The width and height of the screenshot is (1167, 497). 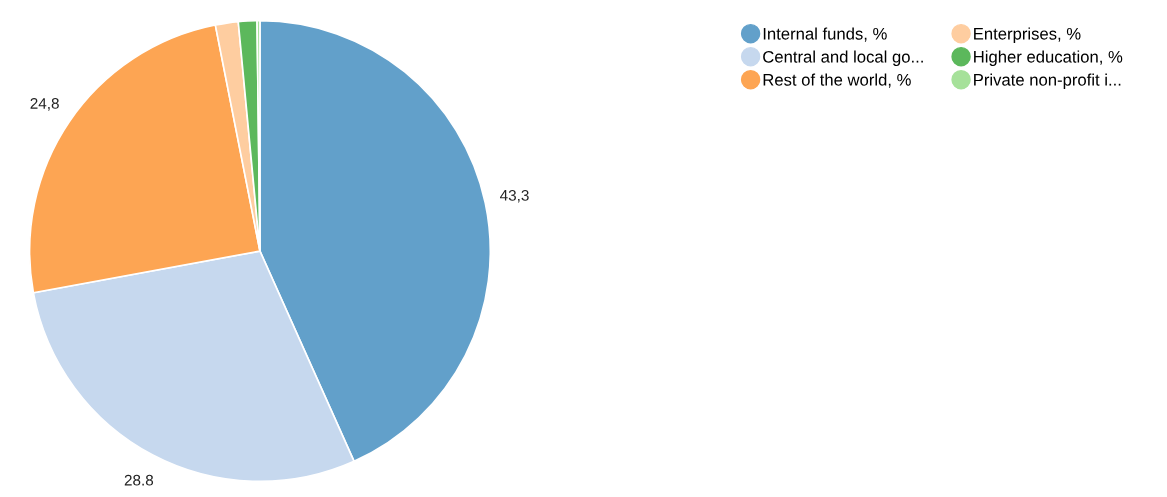 What do you see at coordinates (1048, 58) in the screenshot?
I see `legend-label: Higher education, %` at bounding box center [1048, 58].